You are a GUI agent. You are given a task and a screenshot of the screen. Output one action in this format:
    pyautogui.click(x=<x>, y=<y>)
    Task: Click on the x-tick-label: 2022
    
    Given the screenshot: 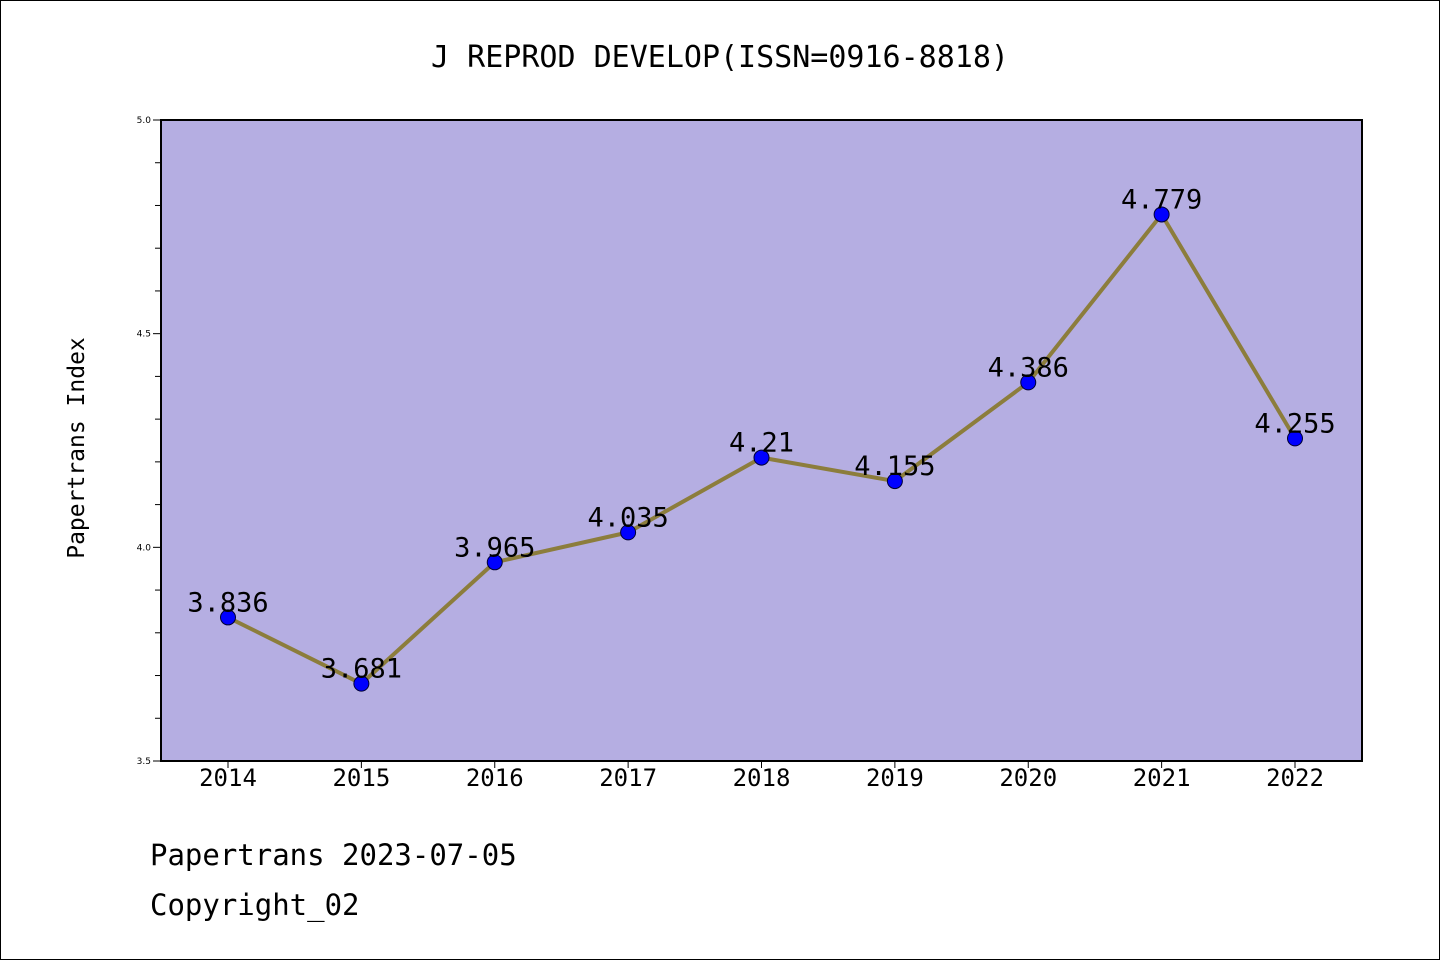 What is the action you would take?
    pyautogui.click(x=1295, y=778)
    